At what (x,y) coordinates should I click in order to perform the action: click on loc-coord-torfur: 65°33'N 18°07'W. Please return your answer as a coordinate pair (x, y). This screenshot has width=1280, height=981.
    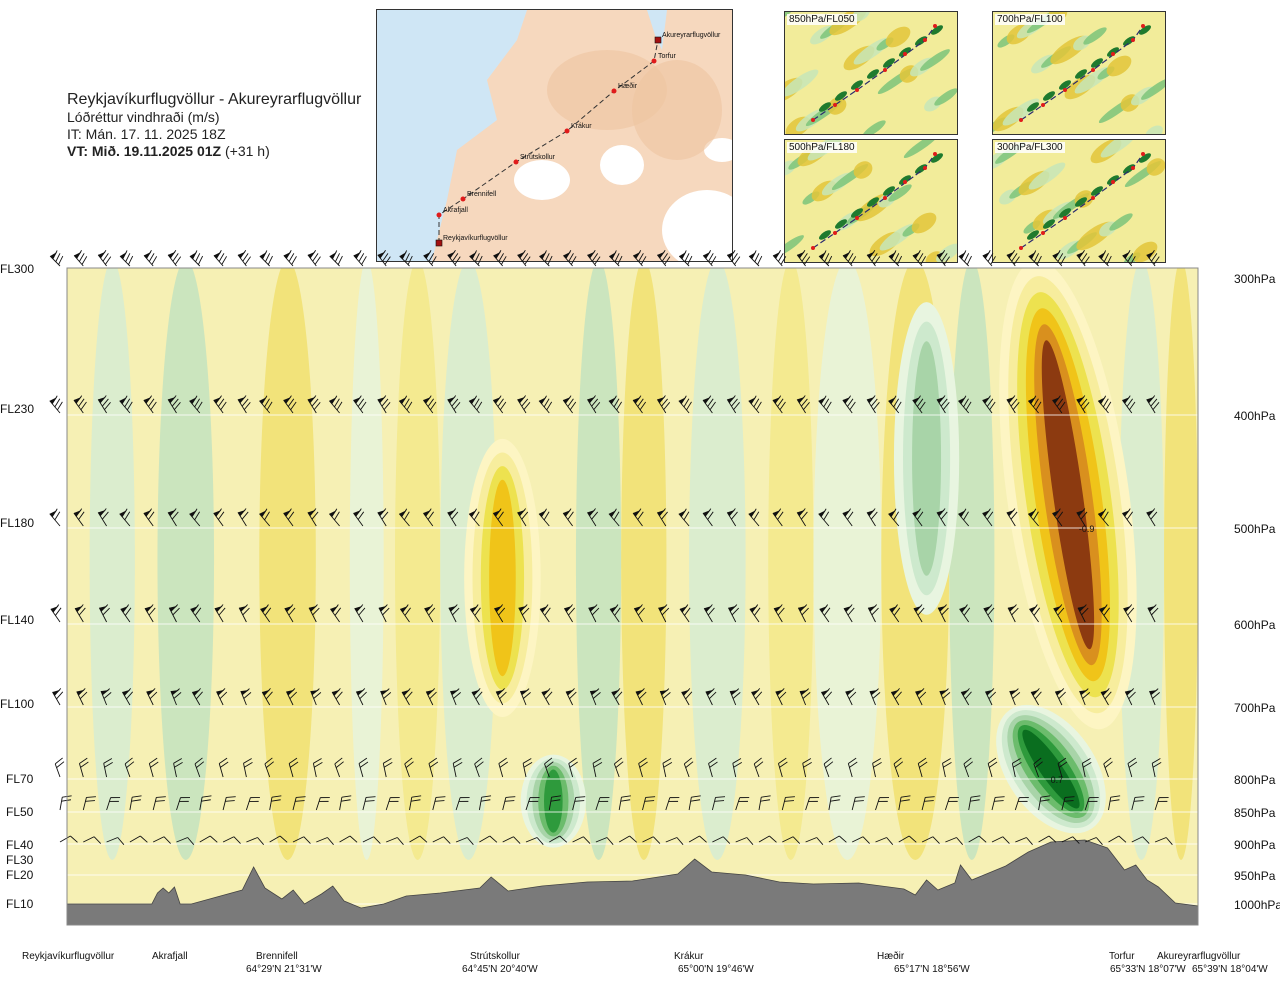
    Looking at the image, I should click on (1148, 969).